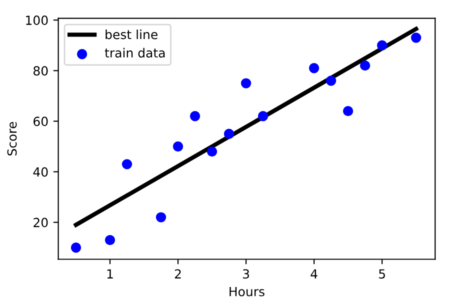 The image size is (474, 305). I want to click on y-tick-label: 100, so click(37, 20).